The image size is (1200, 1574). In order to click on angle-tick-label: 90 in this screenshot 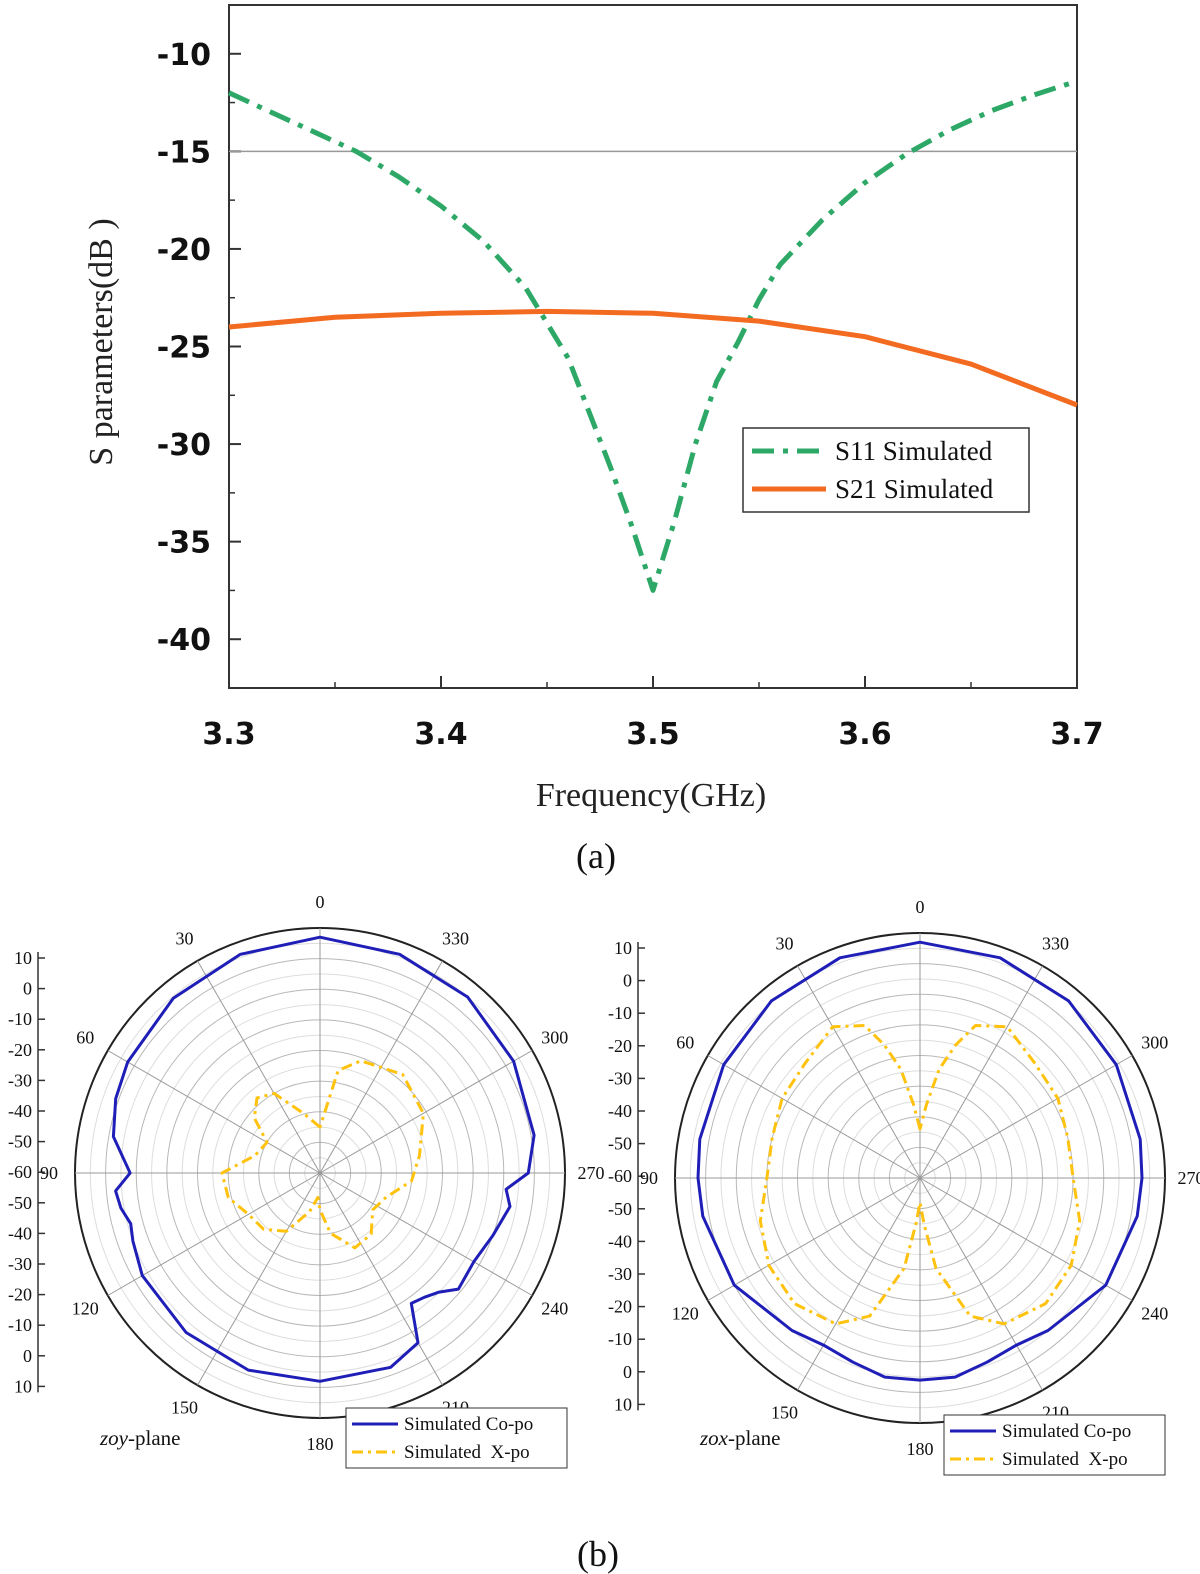, I will do `click(49, 1173)`.